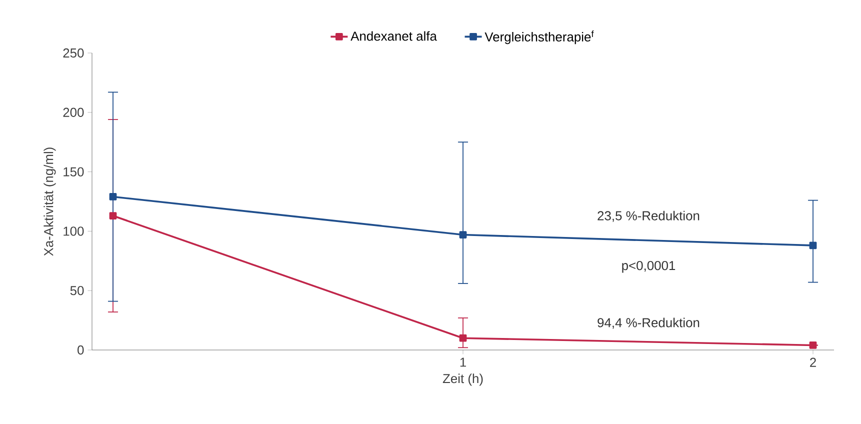 The height and width of the screenshot is (424, 861). Describe the element at coordinates (77, 291) in the screenshot. I see `y-tick-label: 50` at that location.